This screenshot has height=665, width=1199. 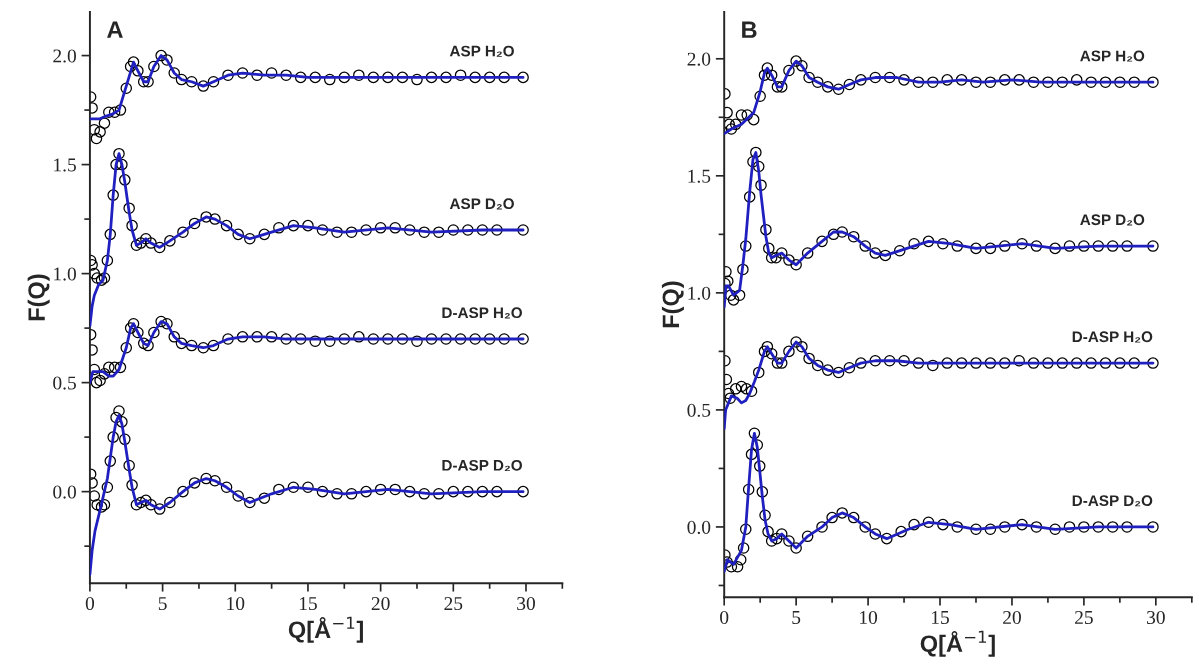 I want to click on chart-title: B, so click(x=749, y=29).